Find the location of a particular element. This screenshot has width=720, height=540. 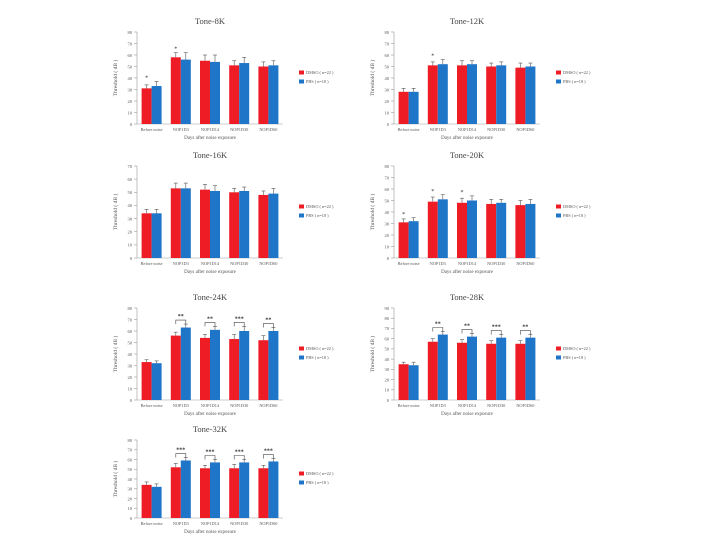

chart-title: Tone-32K is located at coordinates (210, 429).